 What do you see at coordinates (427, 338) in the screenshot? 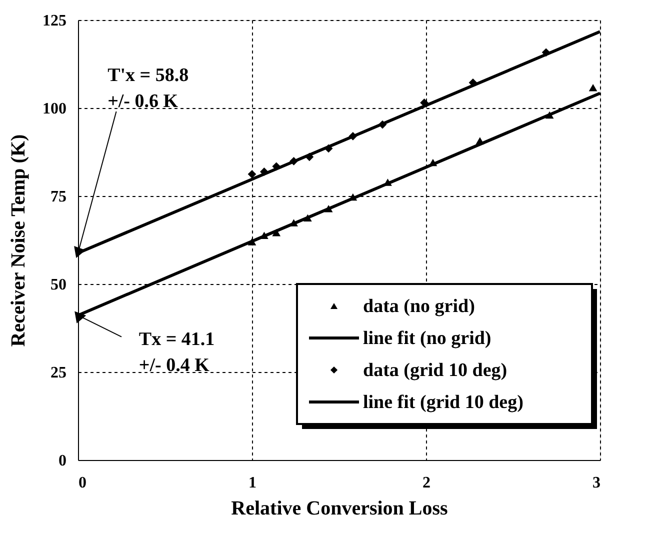
I see `legend-label: line fit (no grid)` at bounding box center [427, 338].